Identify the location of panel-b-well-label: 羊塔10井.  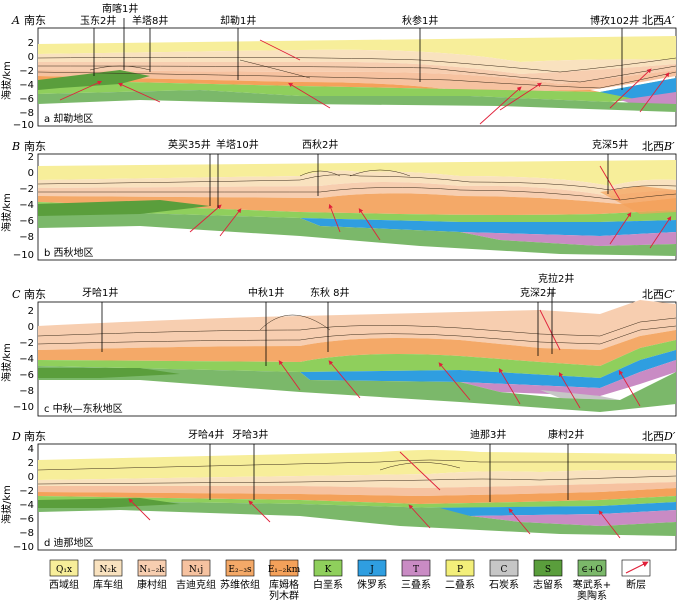
(237, 144).